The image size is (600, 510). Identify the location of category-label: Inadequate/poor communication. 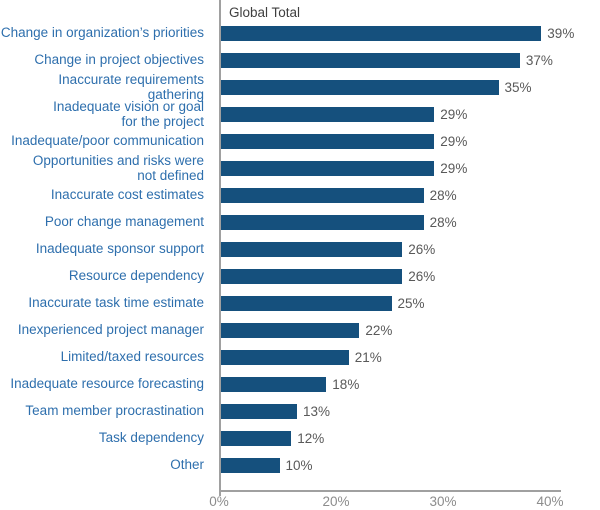
(107, 141).